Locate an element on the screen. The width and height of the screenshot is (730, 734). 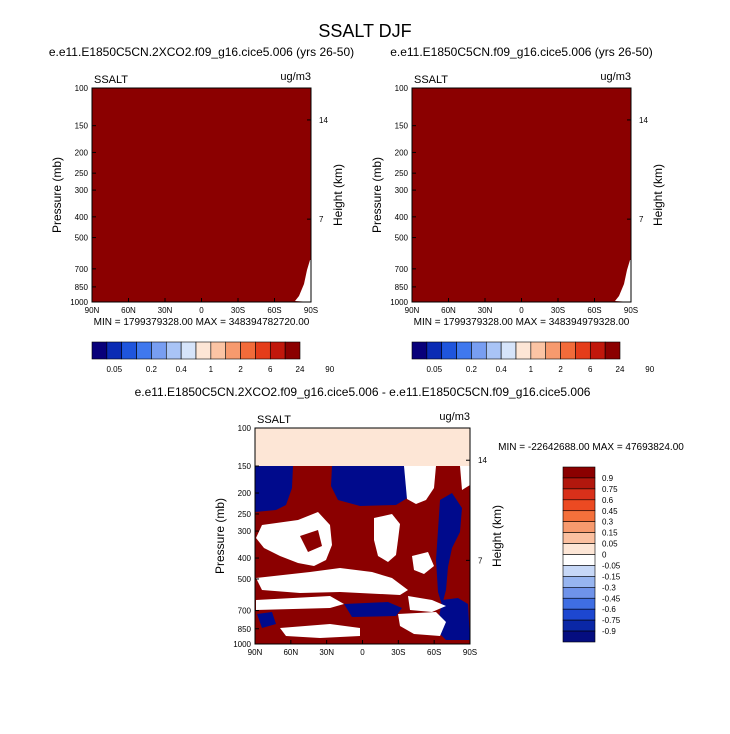
colorbar-label: 90 is located at coordinates (329, 369).